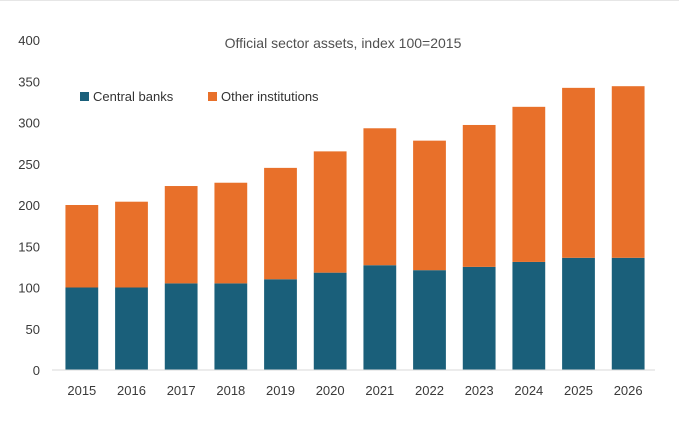 The image size is (679, 425). I want to click on y-tick-label: 200, so click(29, 205).